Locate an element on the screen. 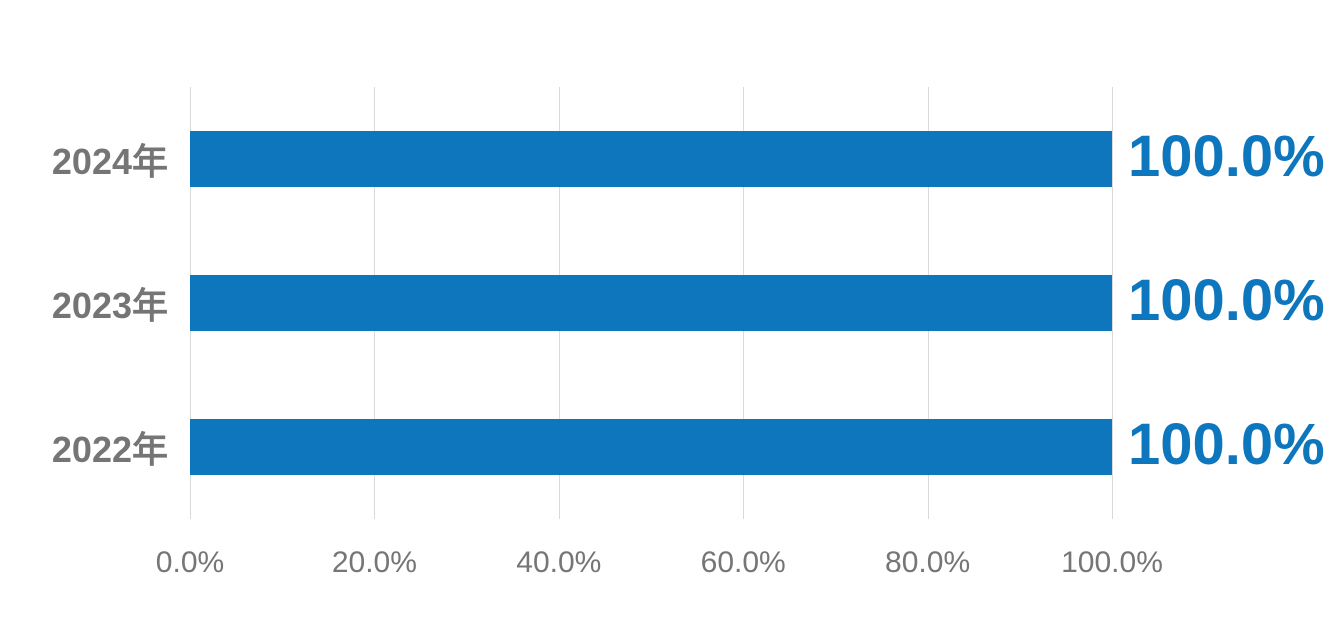 Image resolution: width=1342 pixels, height=622 pixels. gridline is located at coordinates (1112, 303).